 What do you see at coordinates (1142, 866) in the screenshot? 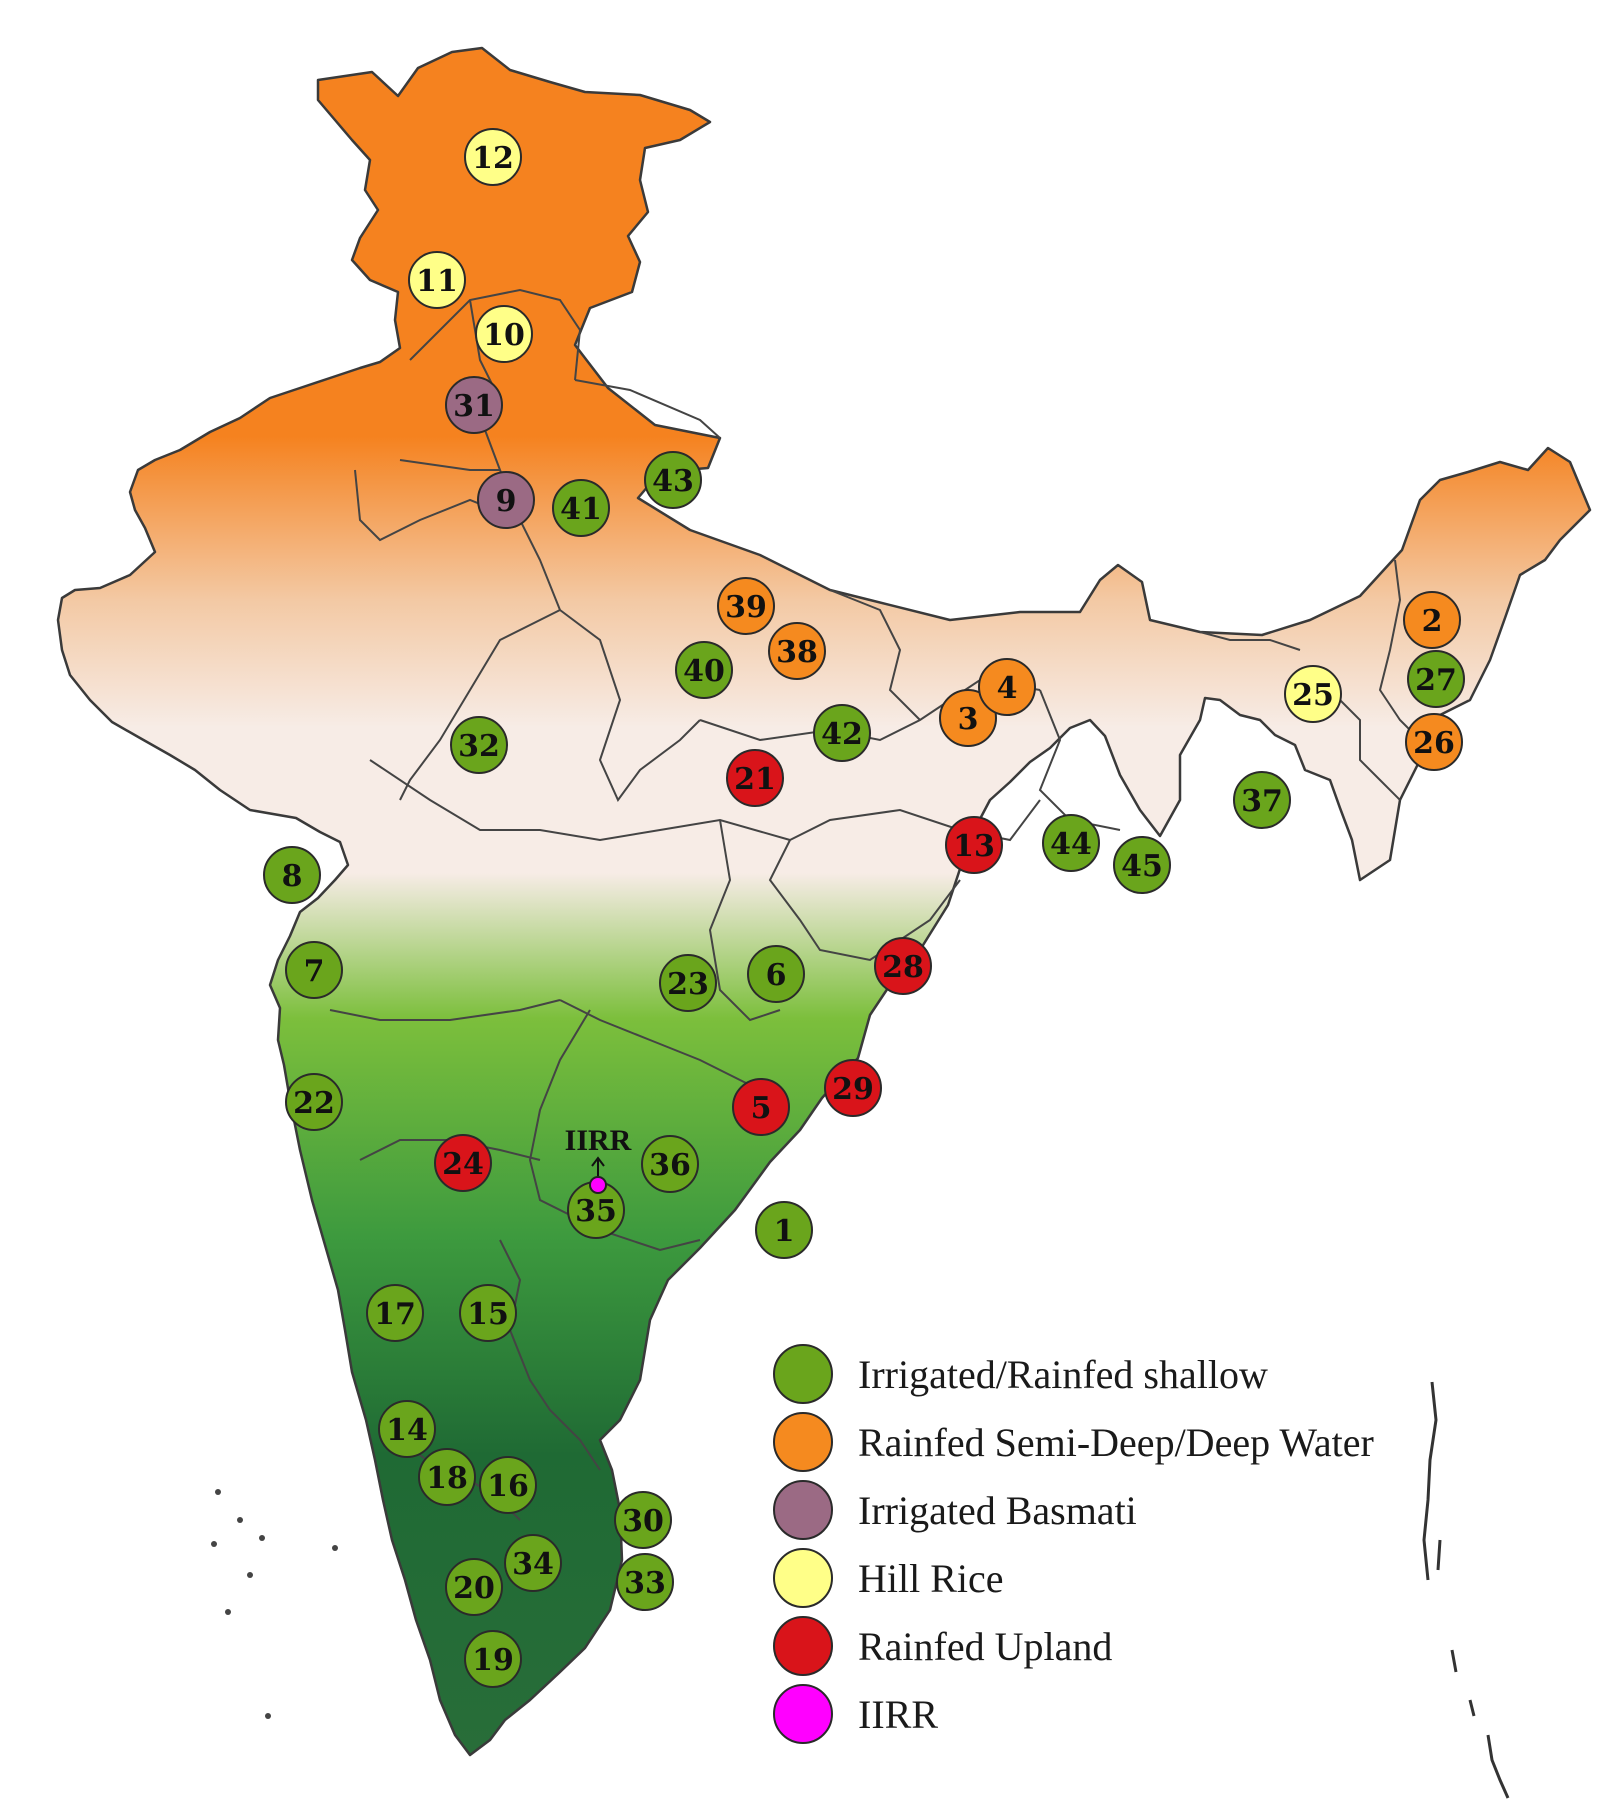
I see `site-number: 45` at bounding box center [1142, 866].